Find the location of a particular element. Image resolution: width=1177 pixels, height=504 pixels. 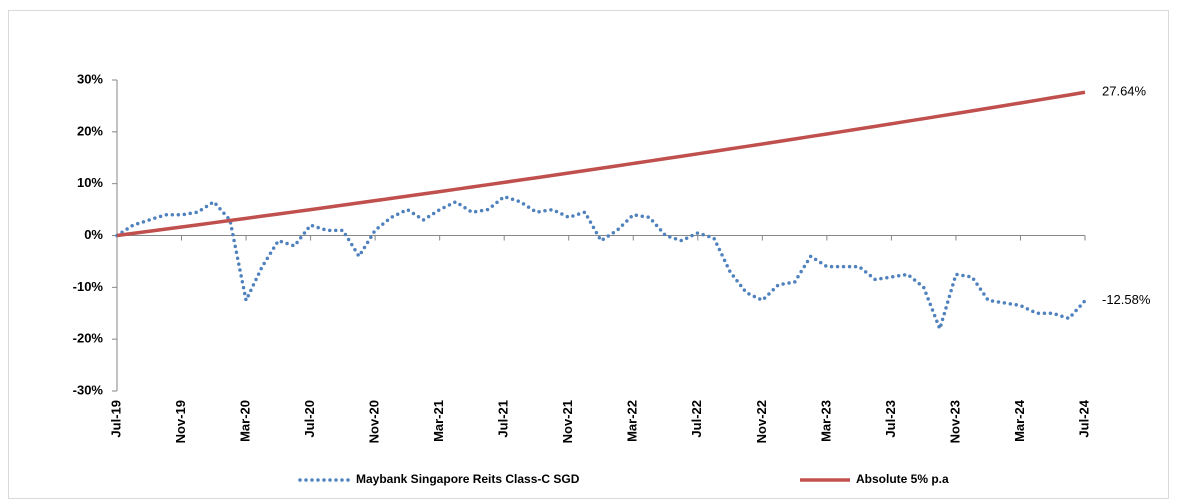

x-tick-label: Jul-19 is located at coordinates (115, 419).